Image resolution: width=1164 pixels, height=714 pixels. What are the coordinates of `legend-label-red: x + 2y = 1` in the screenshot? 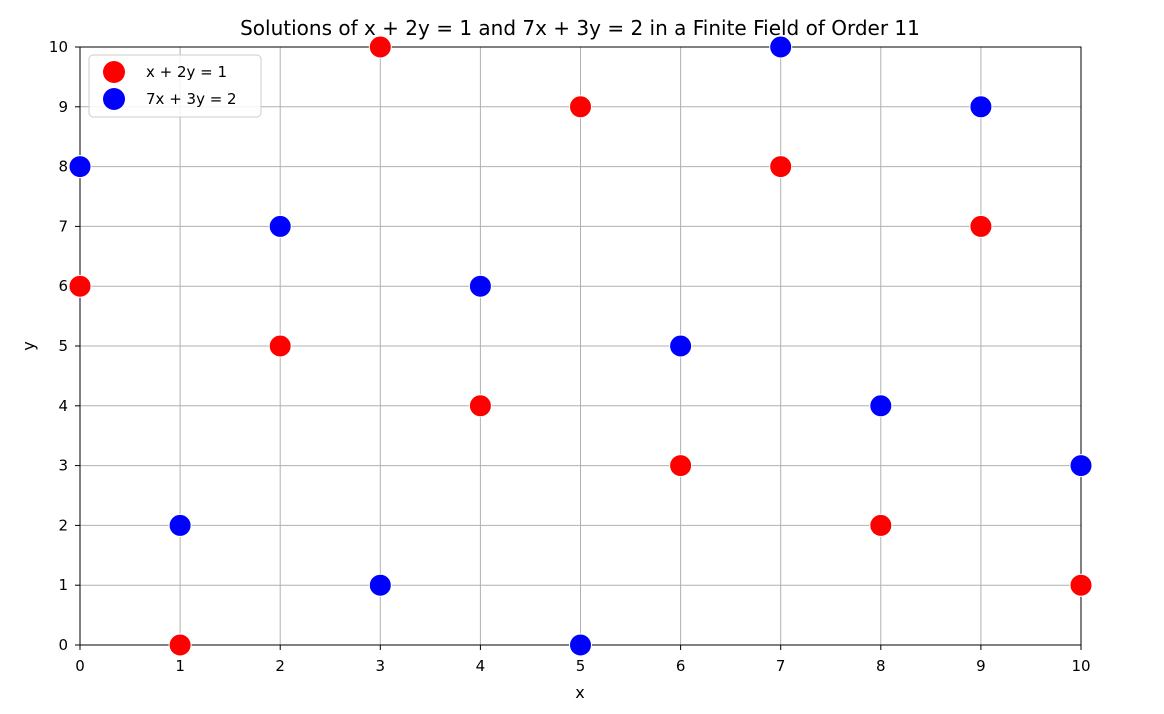 It's located at (186, 72).